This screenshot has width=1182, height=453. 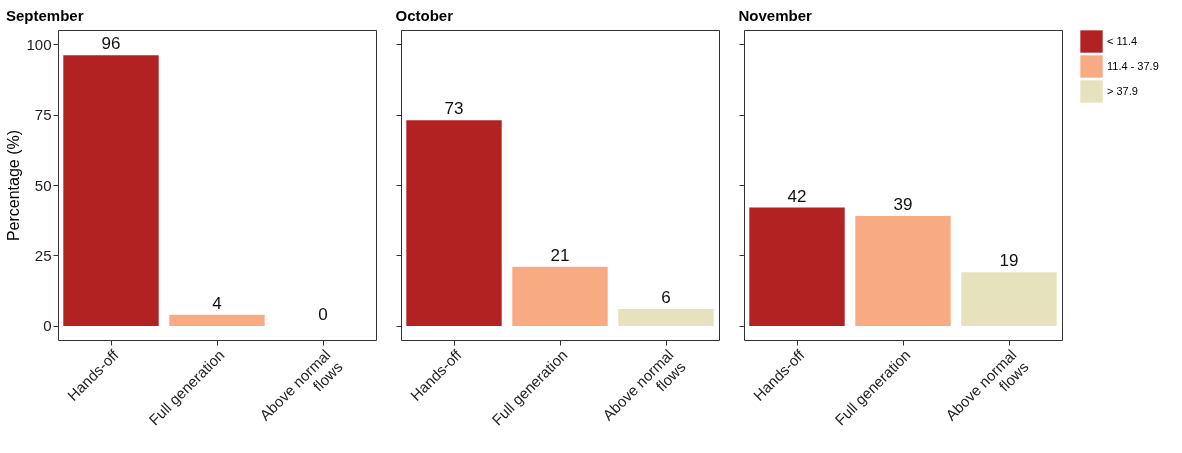 I want to click on legend-label: 11.4 - 37.9, so click(x=1133, y=65).